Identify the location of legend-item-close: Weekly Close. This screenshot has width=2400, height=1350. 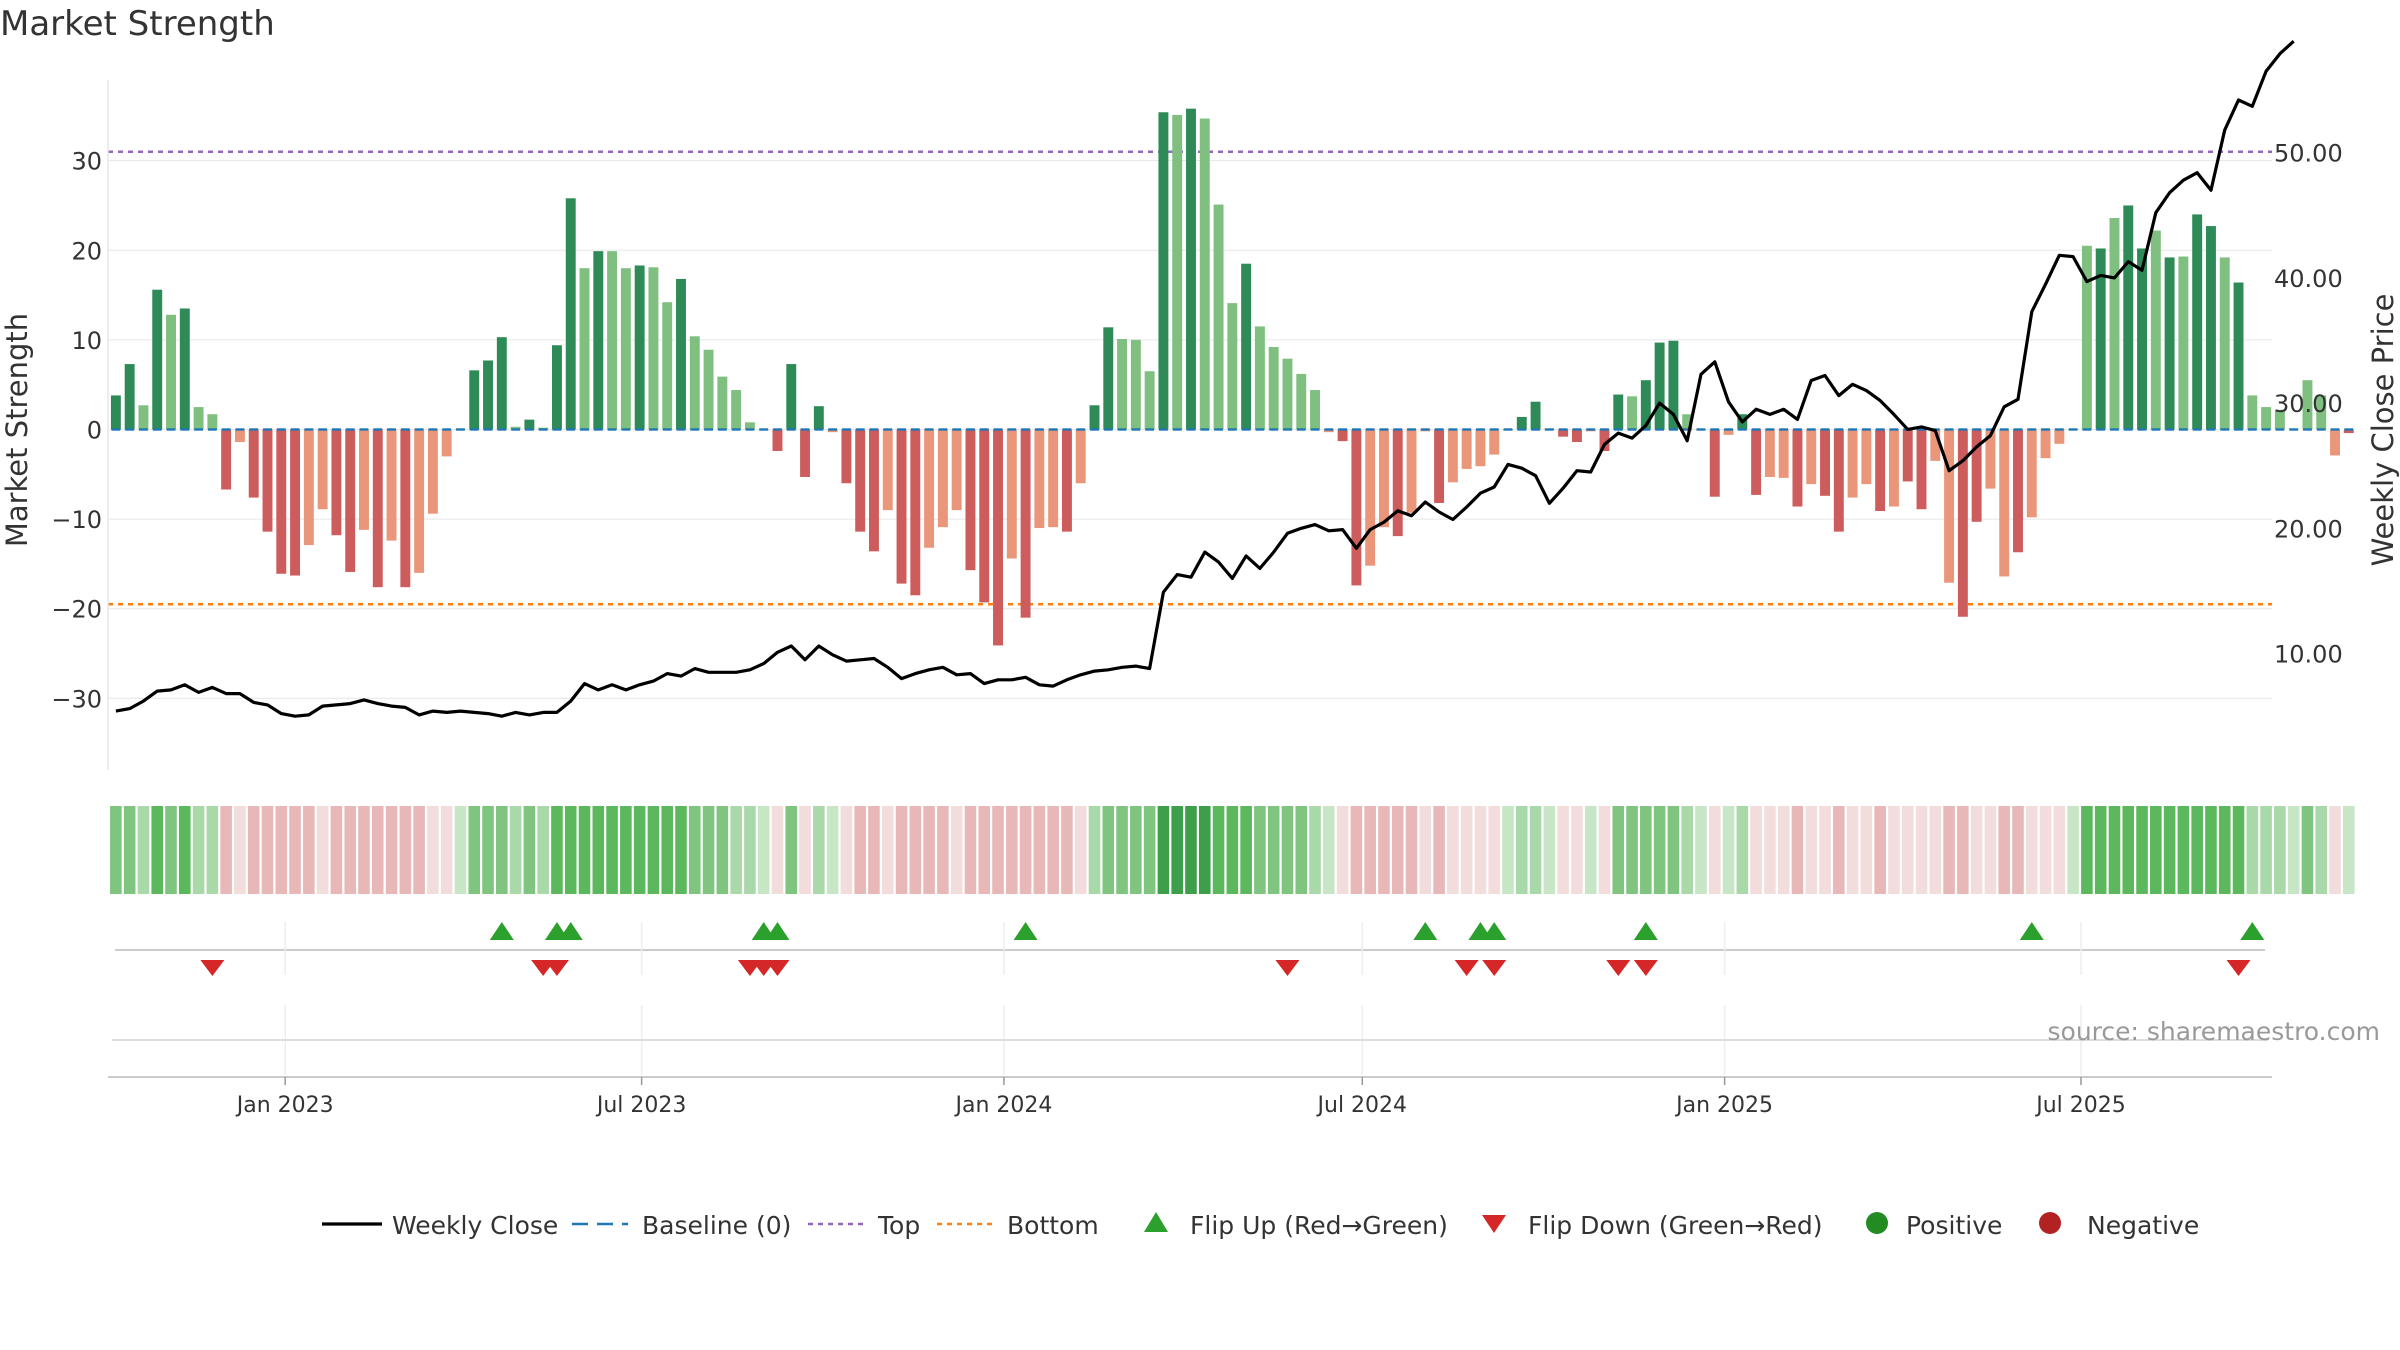
(440, 1225).